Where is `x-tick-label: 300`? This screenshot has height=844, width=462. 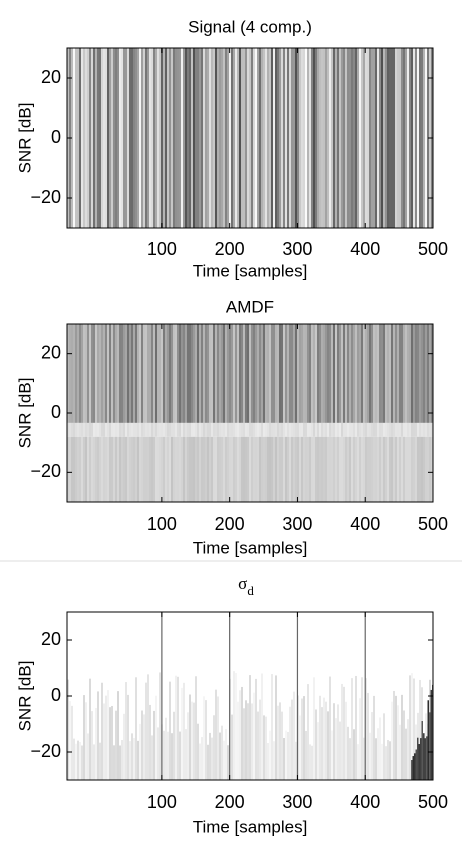
x-tick-label: 300 is located at coordinates (297, 802).